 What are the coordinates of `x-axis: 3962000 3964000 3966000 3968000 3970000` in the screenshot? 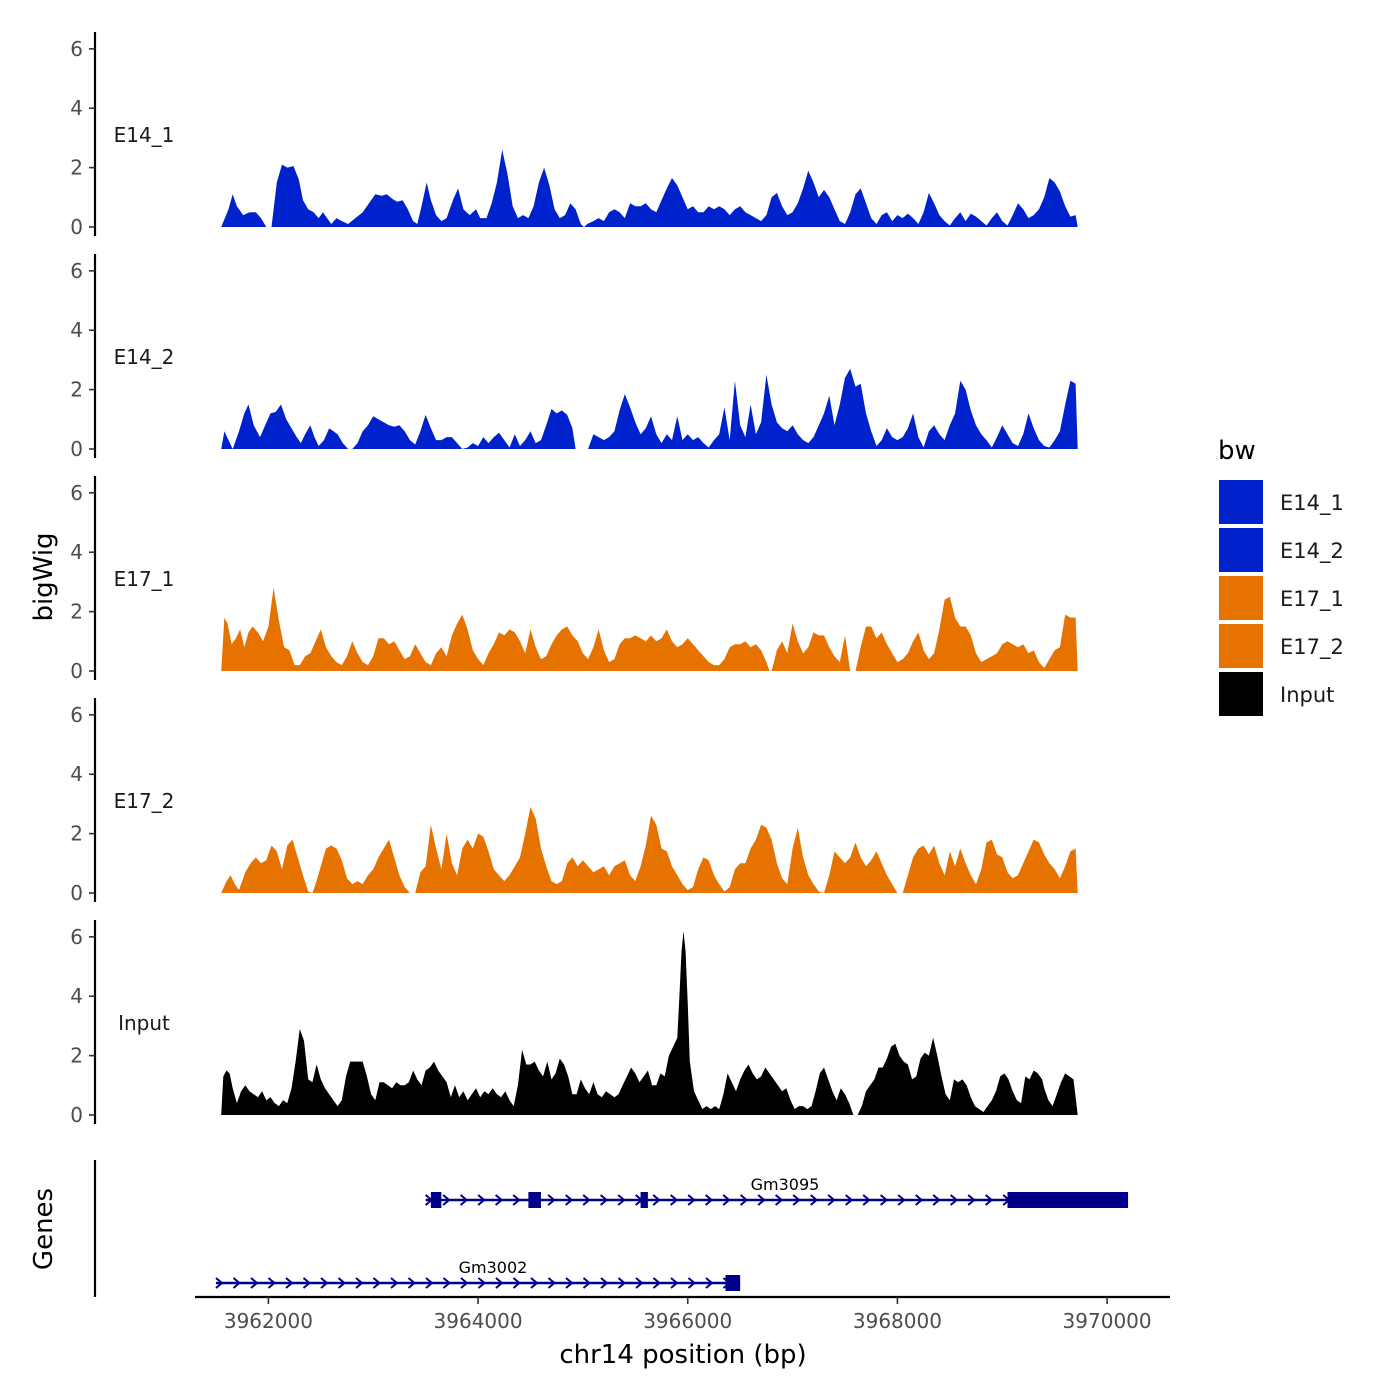 It's located at (682, 1314).